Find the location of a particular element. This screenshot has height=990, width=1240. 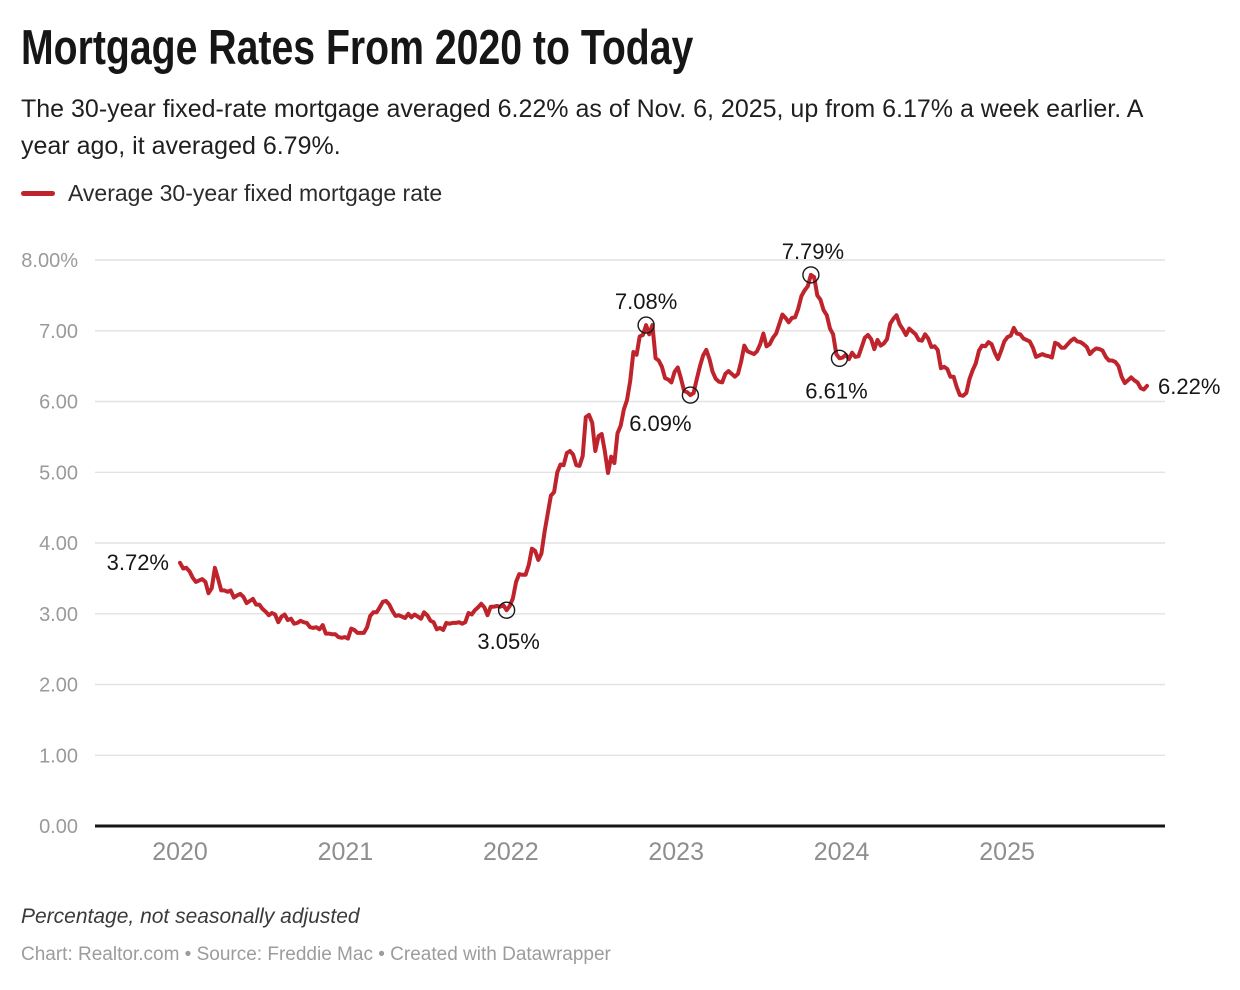

y-tick-label: 3.00 is located at coordinates (58, 615).